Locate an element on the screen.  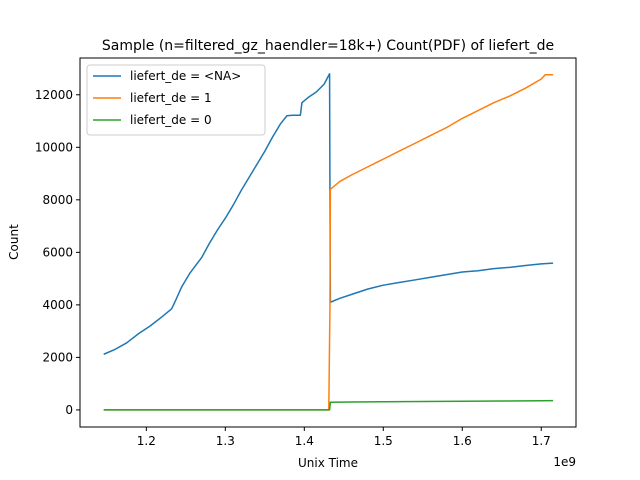
y-tick-label: 8000 is located at coordinates (57, 200).